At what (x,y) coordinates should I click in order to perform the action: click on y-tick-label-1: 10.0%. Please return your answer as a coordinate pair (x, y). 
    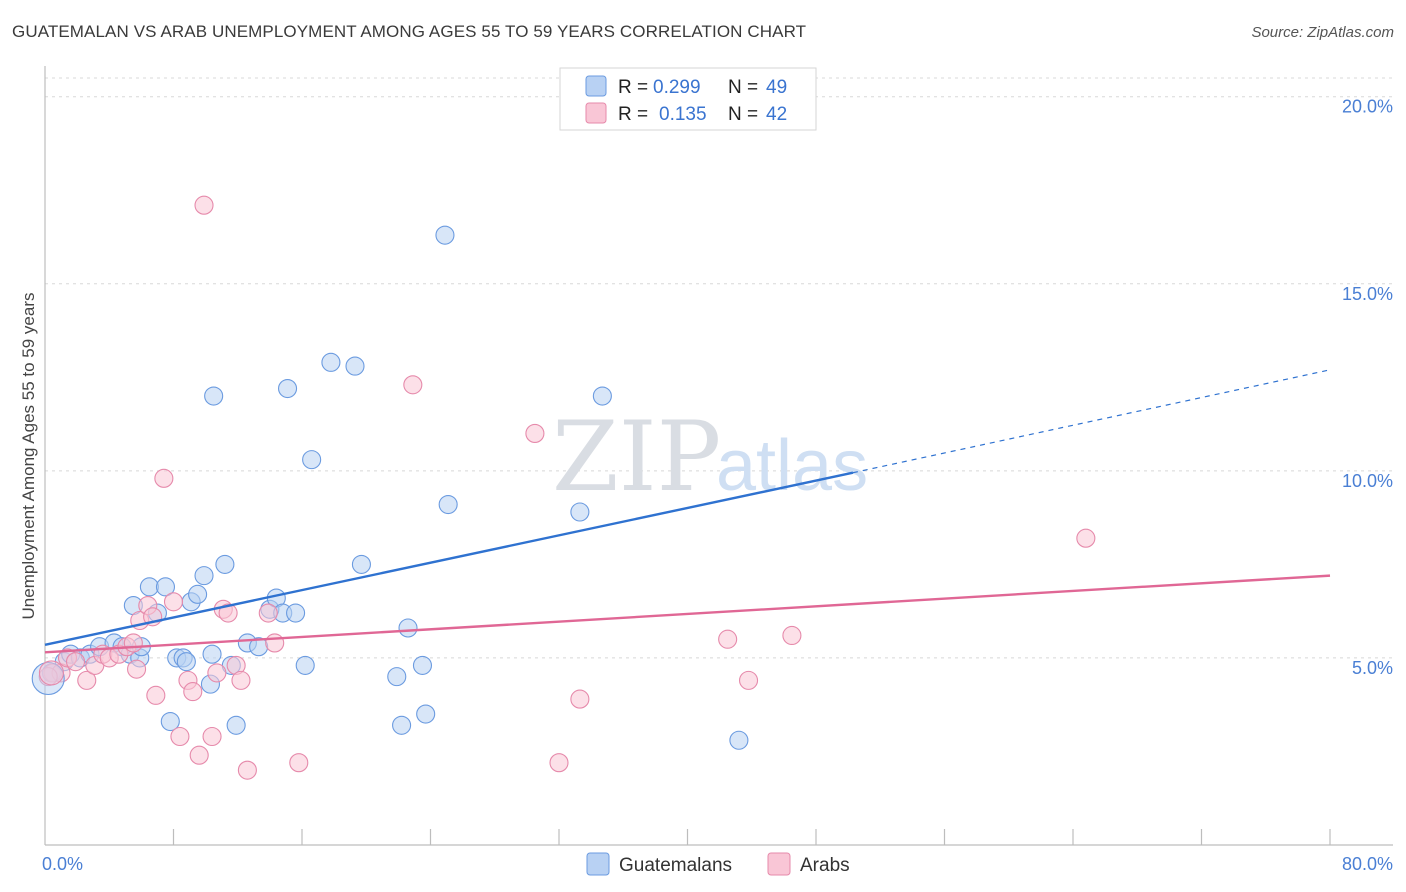
    Looking at the image, I should click on (1367, 481).